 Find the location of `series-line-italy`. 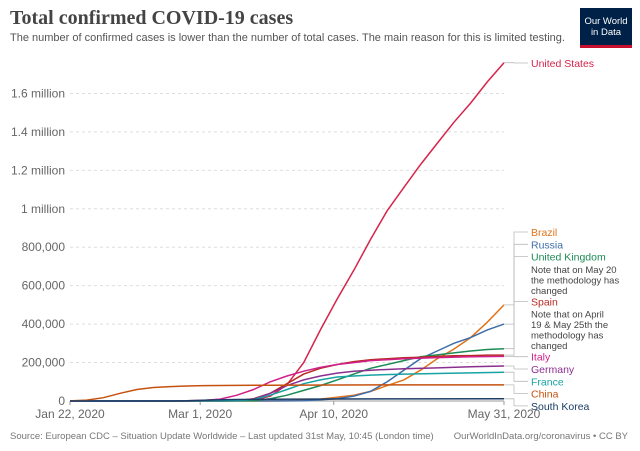

series-line-italy is located at coordinates (287, 378).